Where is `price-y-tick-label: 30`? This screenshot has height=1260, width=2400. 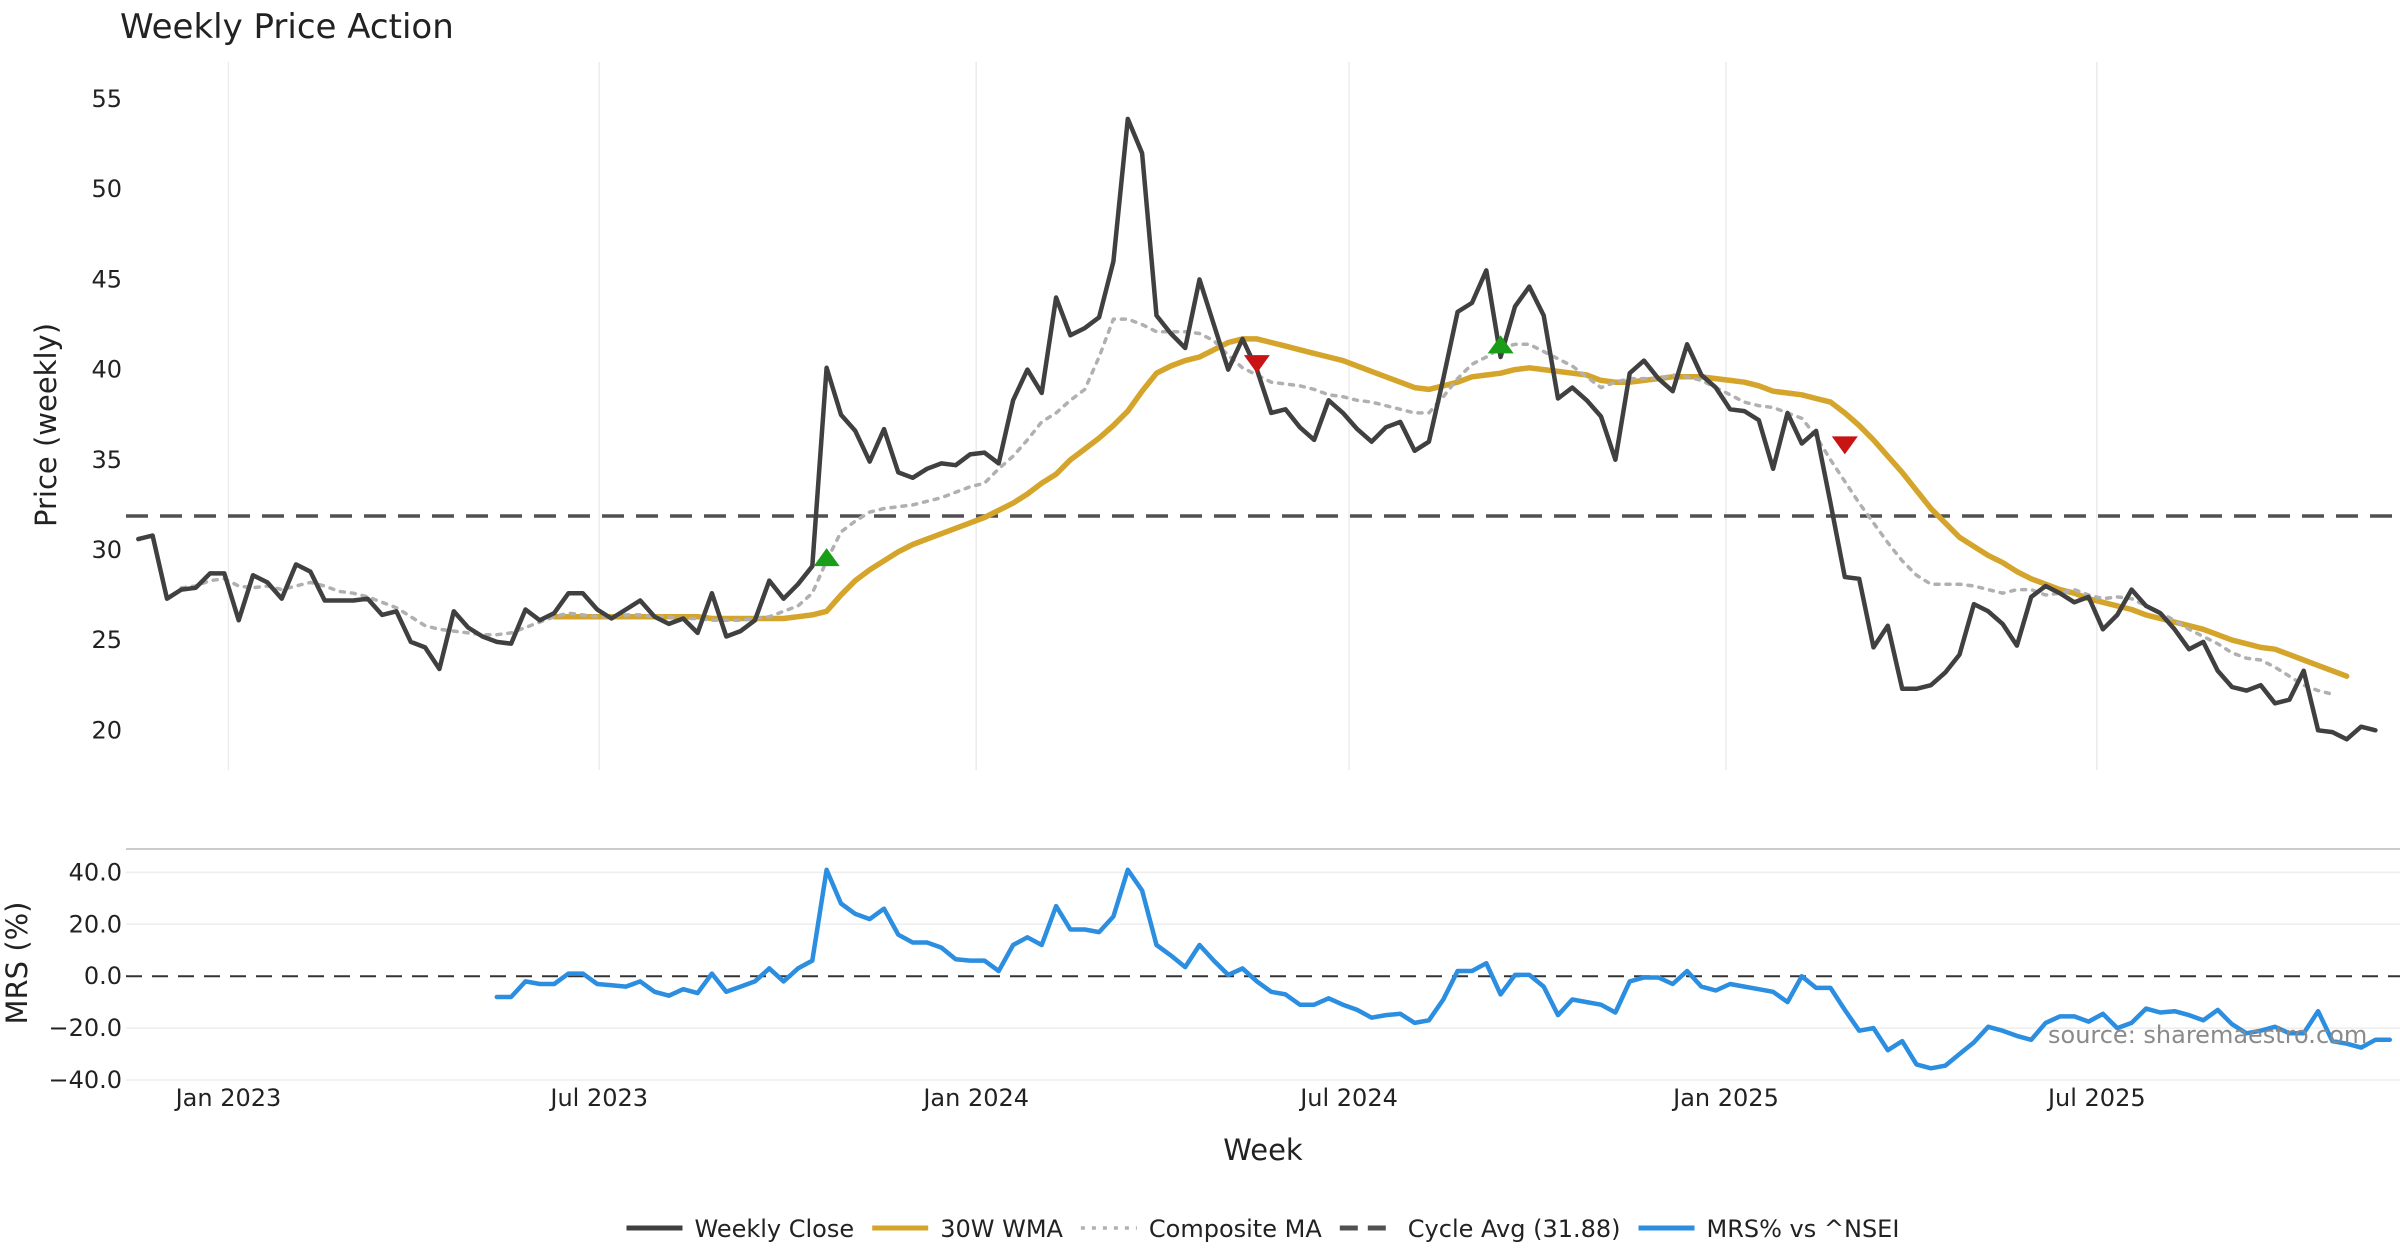
price-y-tick-label: 30 is located at coordinates (106, 550).